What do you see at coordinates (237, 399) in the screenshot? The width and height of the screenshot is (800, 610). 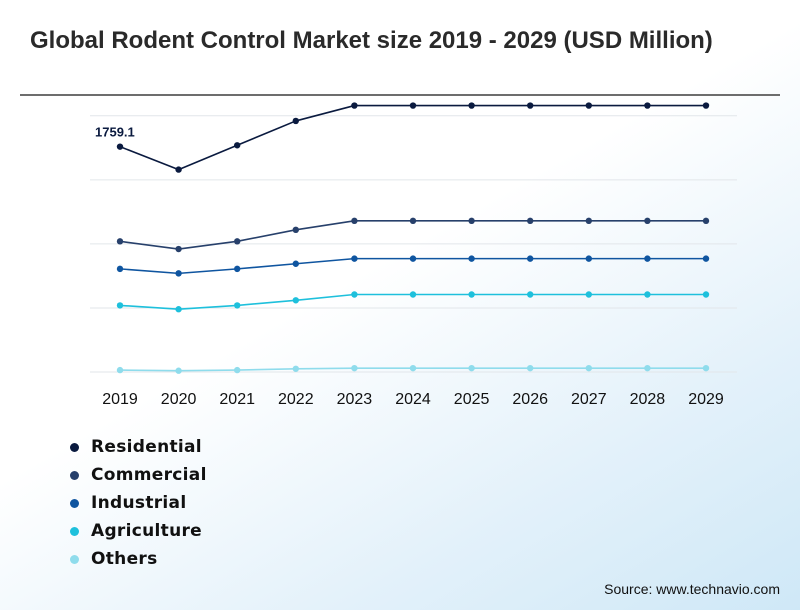 I see `x-tick-label: 2021` at bounding box center [237, 399].